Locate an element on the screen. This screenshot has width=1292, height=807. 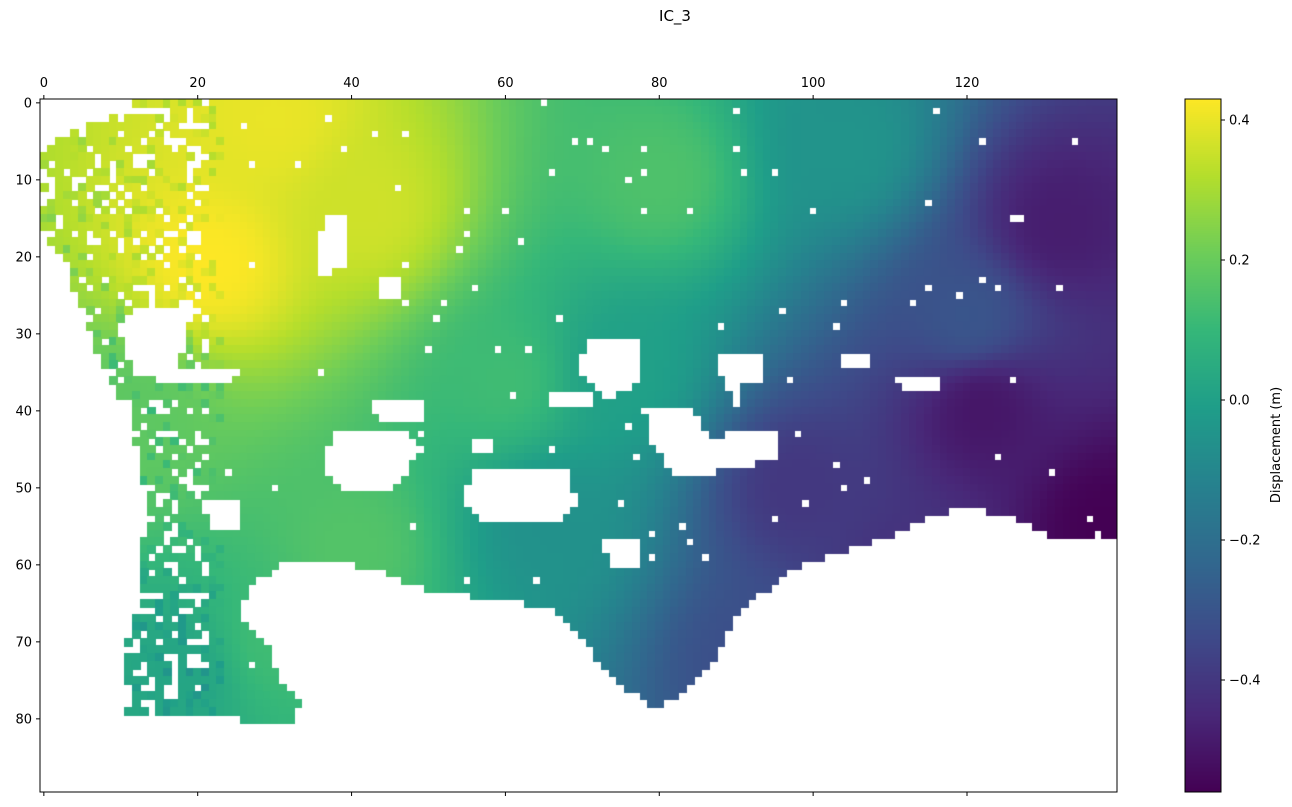
colorbar-tick-label: 0.0 is located at coordinates (1239, 401).